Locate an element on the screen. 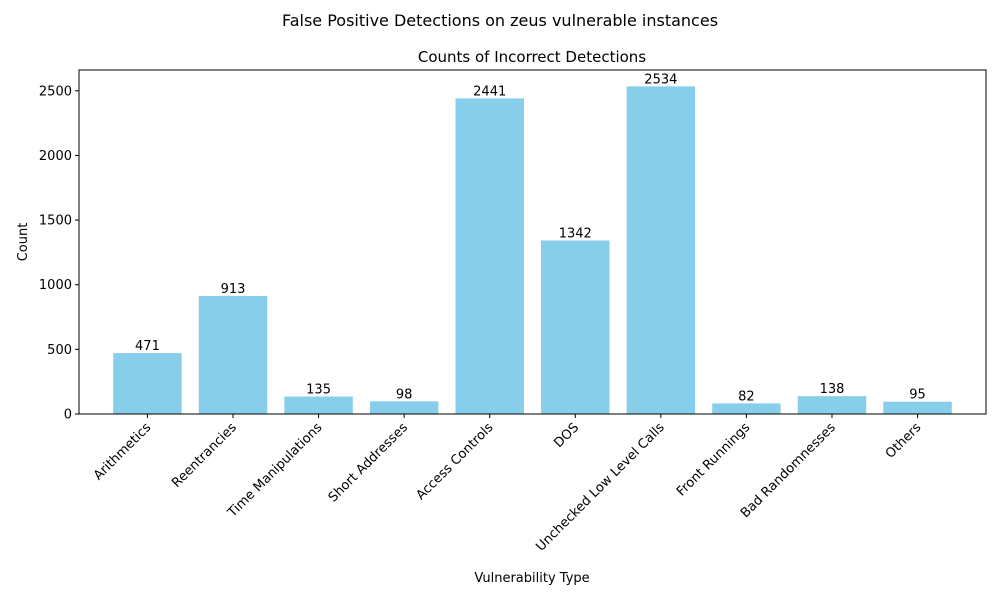 This screenshot has height=600, width=1000. x-tick-label-8: Bad Randomnesses is located at coordinates (788, 470).